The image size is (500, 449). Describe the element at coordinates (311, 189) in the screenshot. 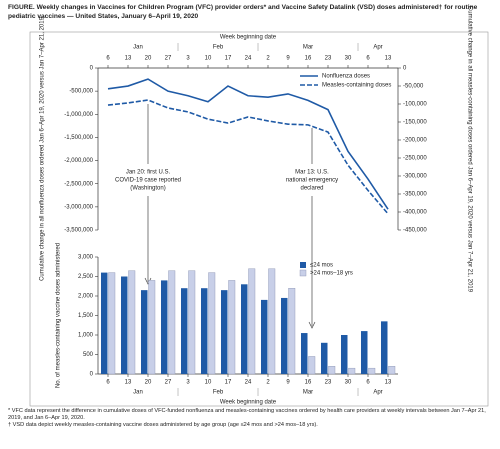

I see `annotation: declared` at that location.